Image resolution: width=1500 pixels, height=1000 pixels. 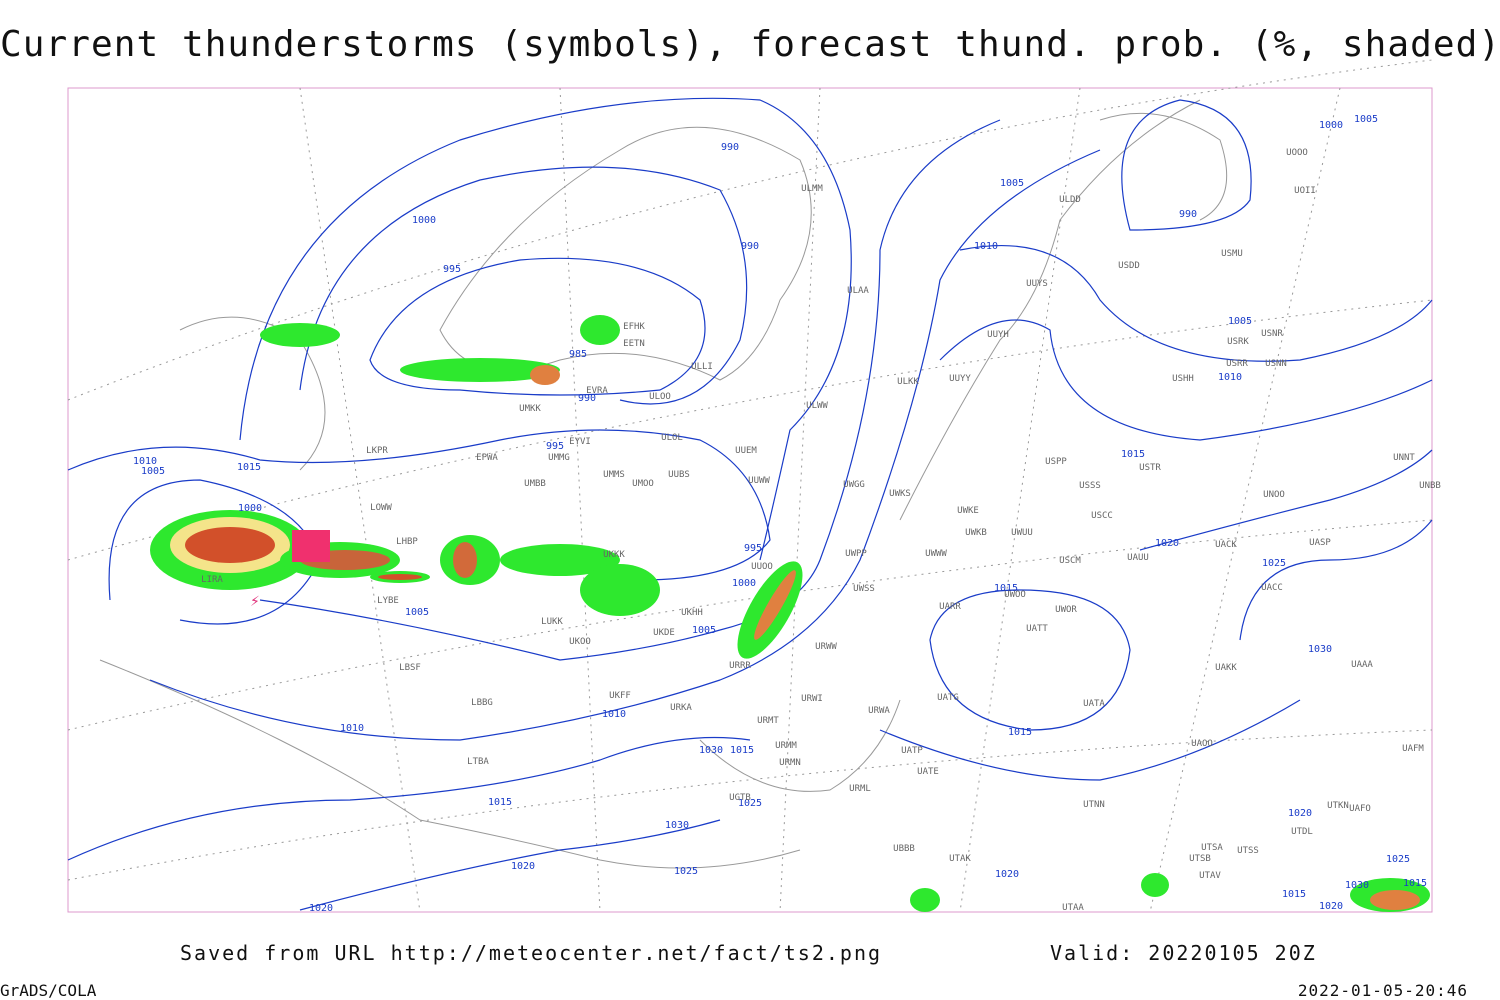 I want to click on station-label: USNN, so click(x=1276, y=364).